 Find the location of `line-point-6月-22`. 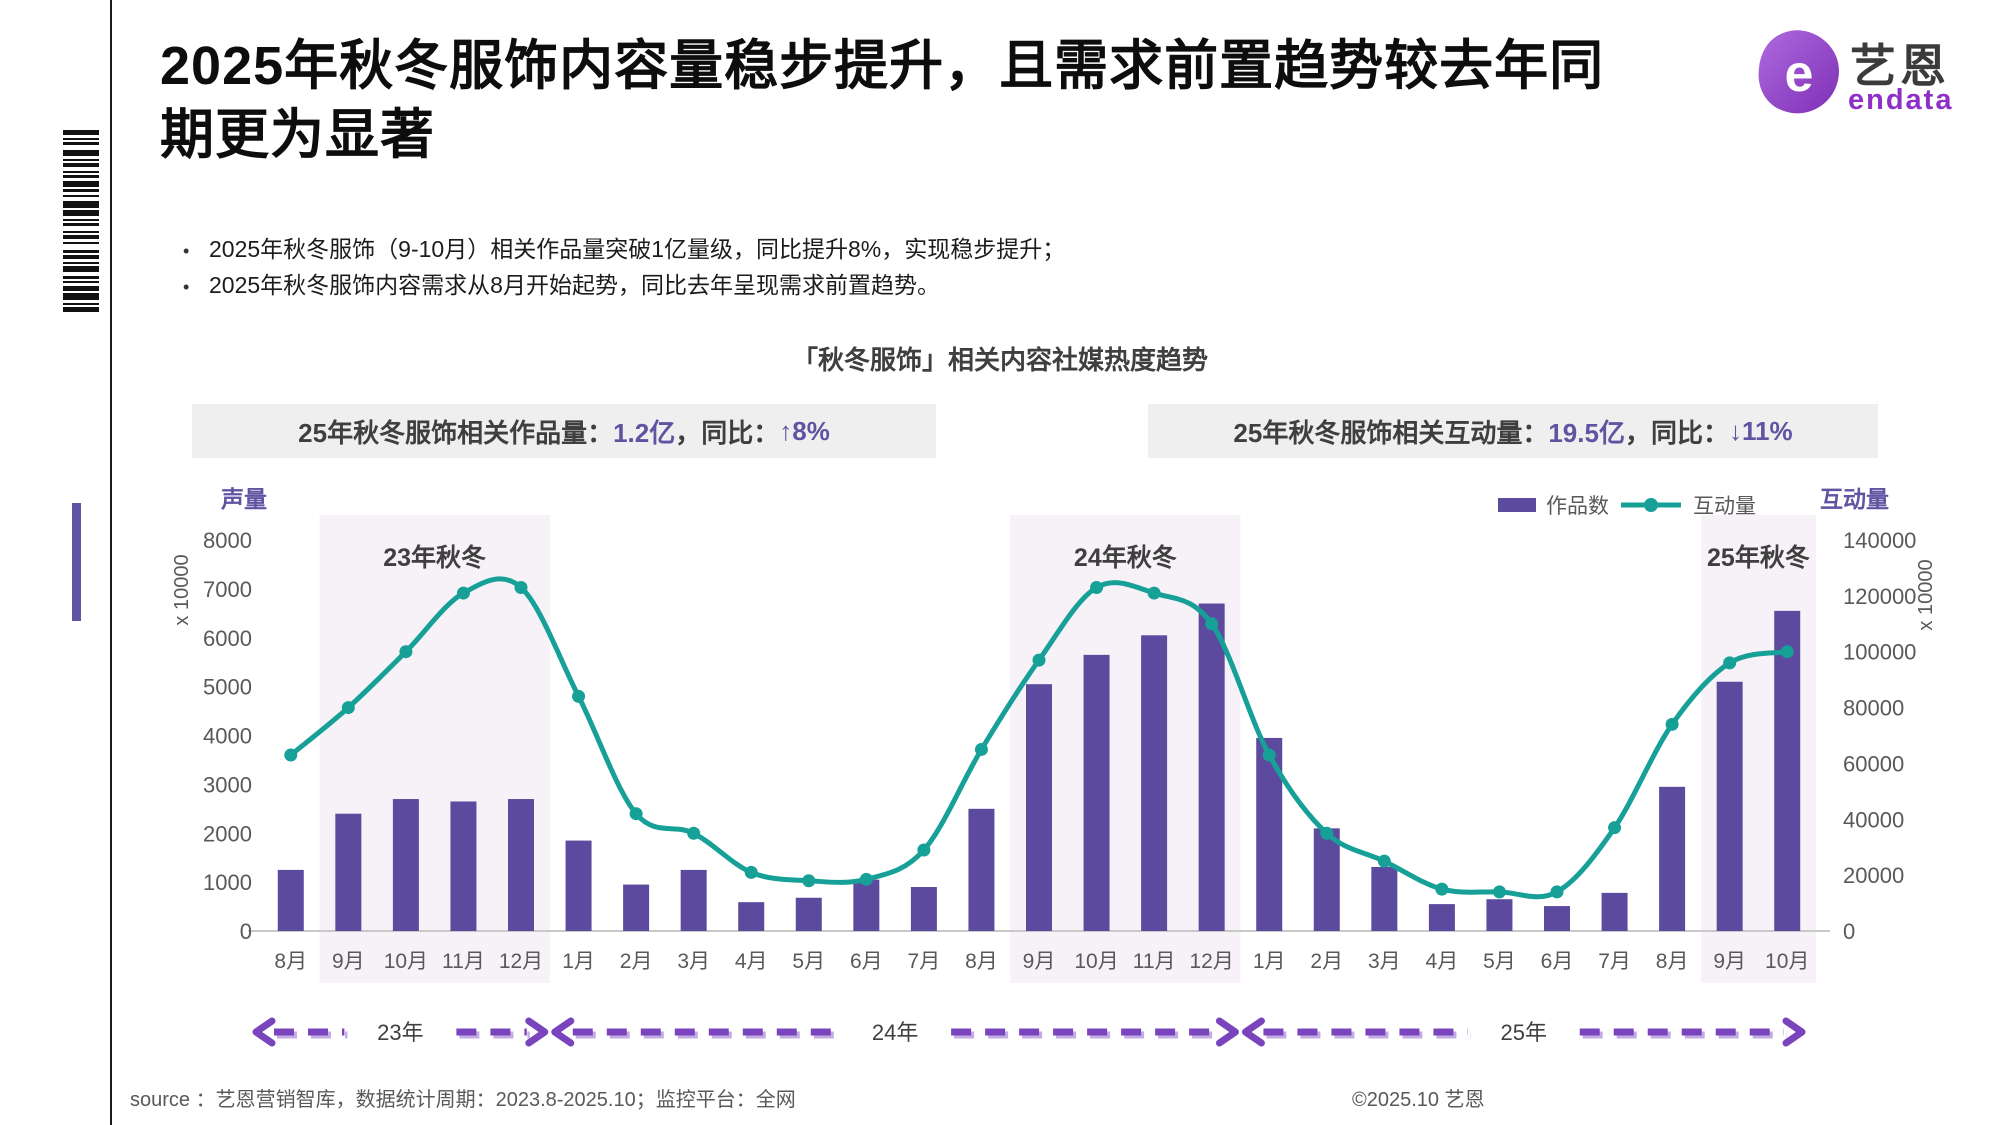

line-point-6月-22 is located at coordinates (1557, 892).